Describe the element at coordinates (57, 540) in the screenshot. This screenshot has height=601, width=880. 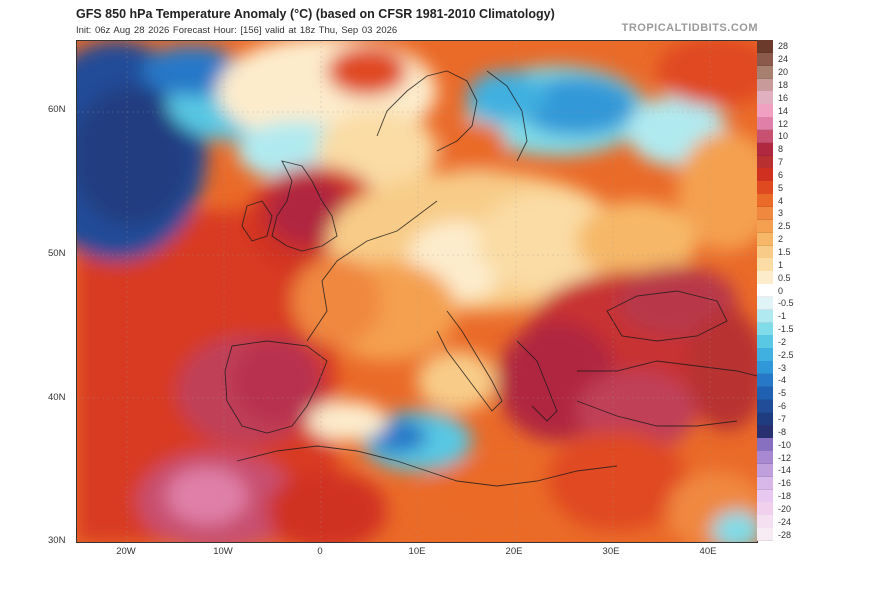
I see `lat-label-30n: 30N` at that location.